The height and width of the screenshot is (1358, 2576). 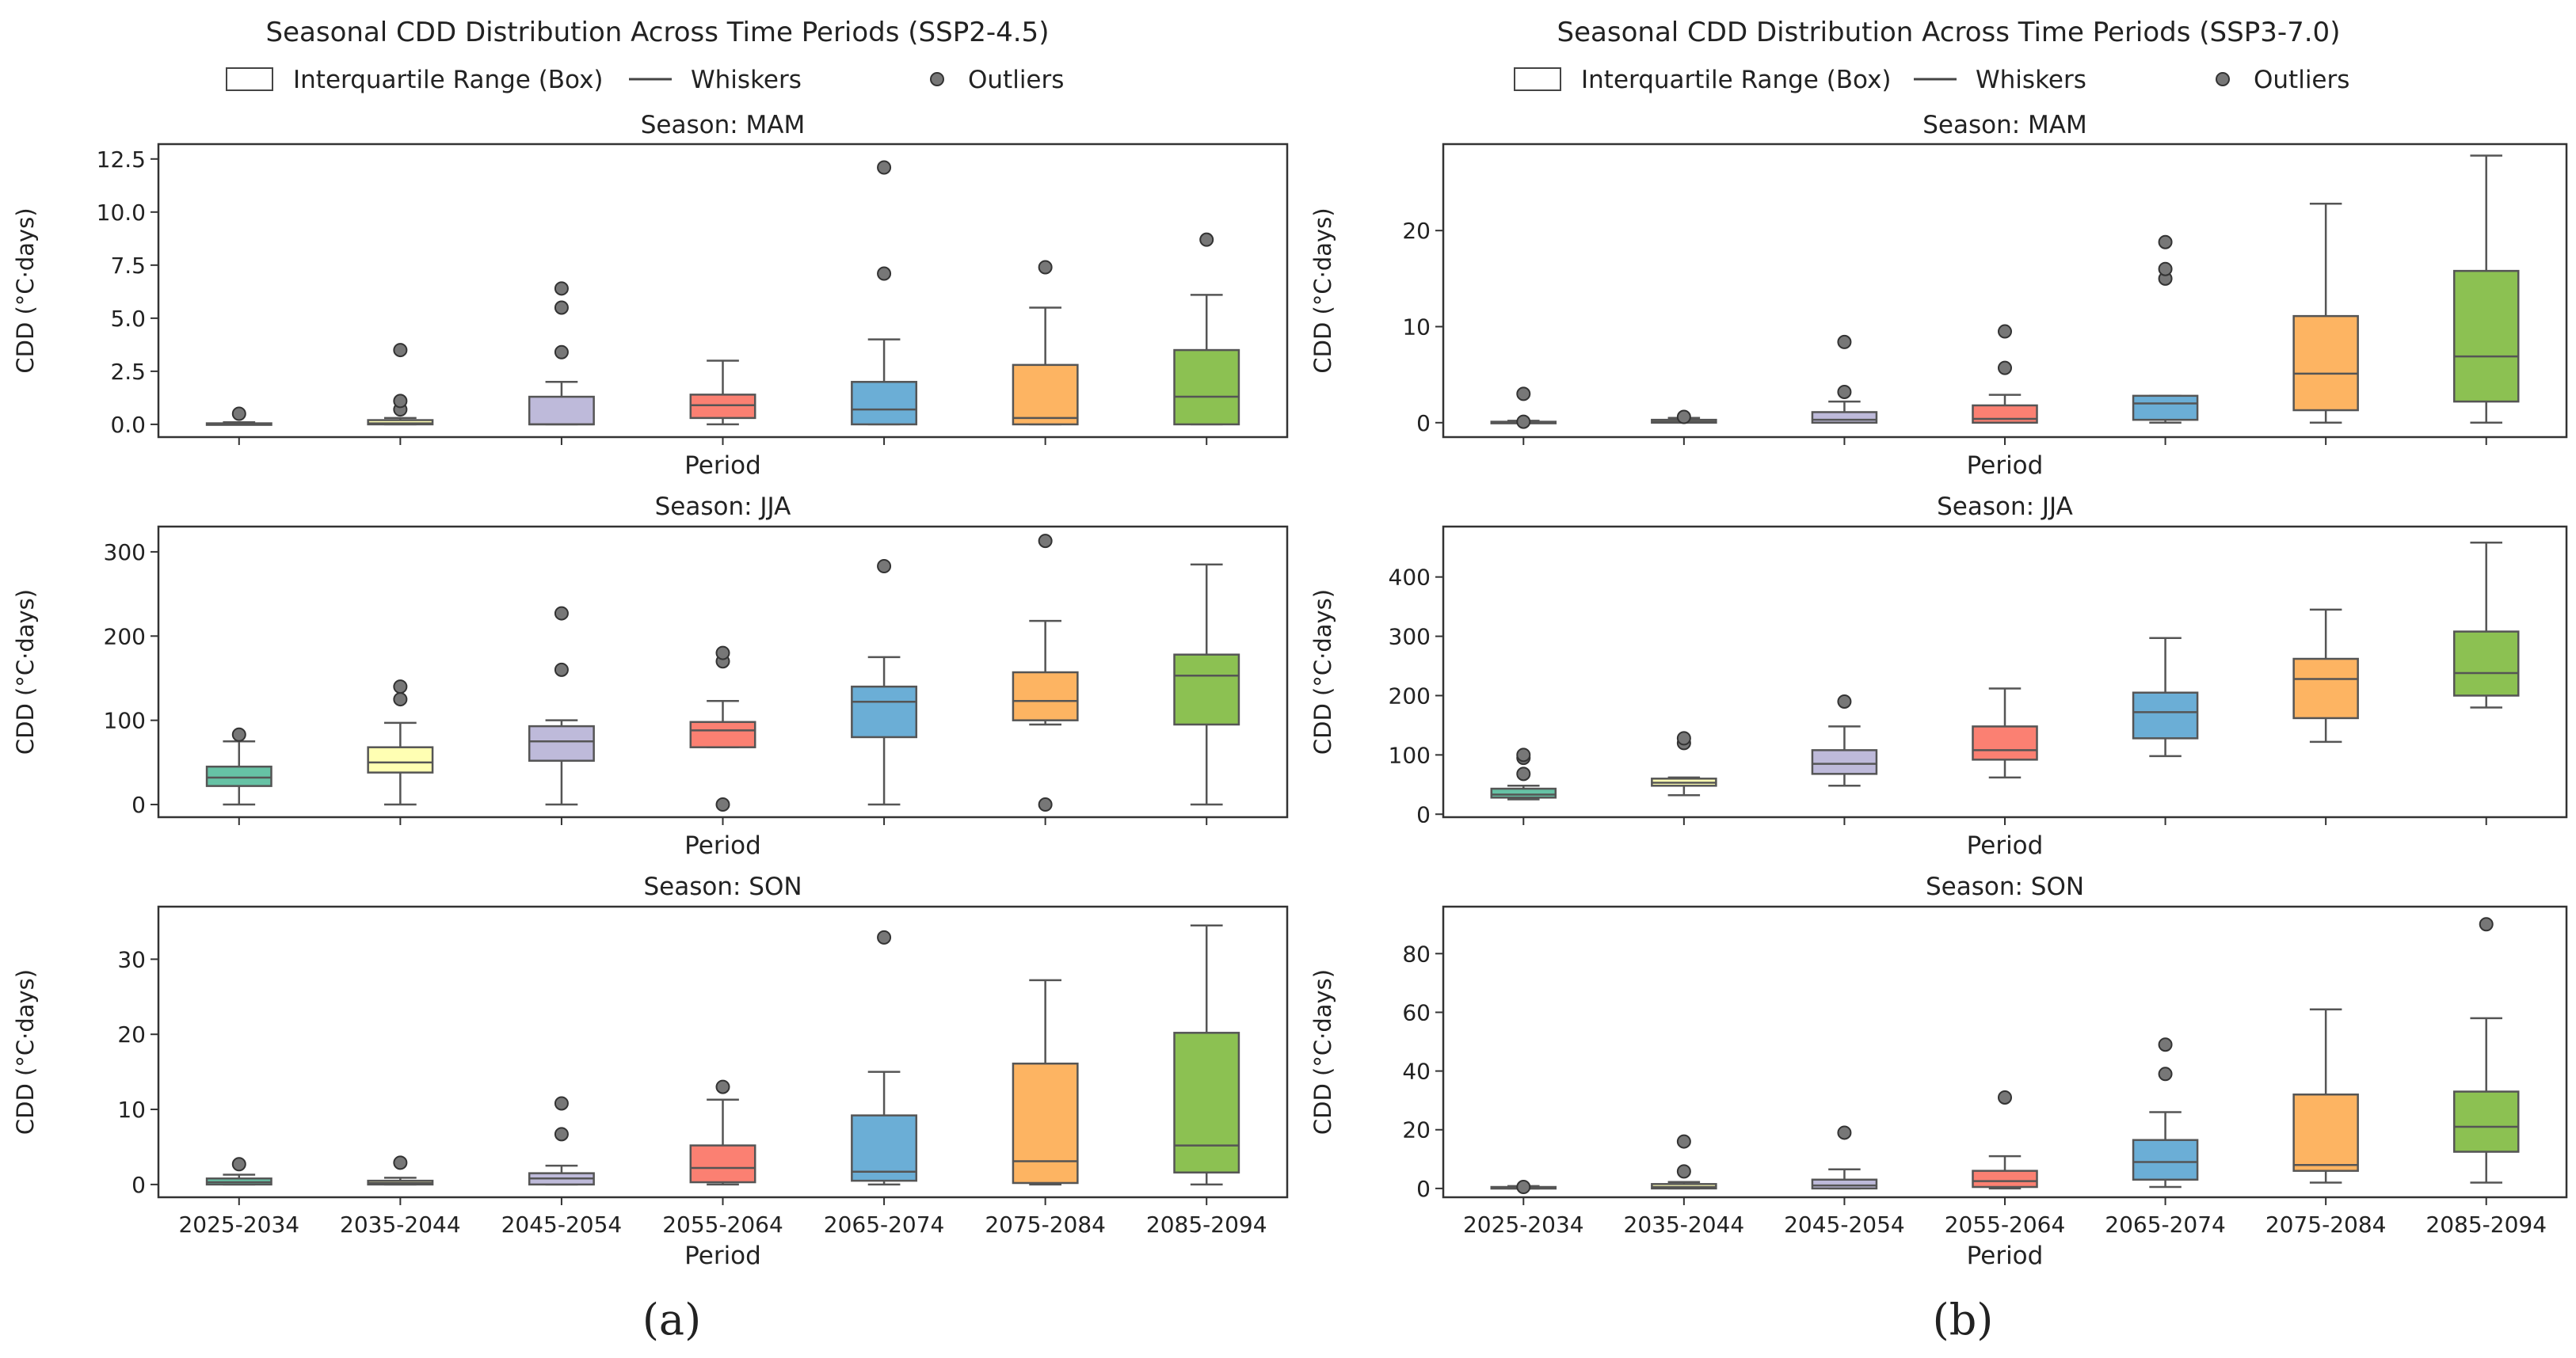 What do you see at coordinates (723, 507) in the screenshot?
I see `season-title: Season: JJA` at bounding box center [723, 507].